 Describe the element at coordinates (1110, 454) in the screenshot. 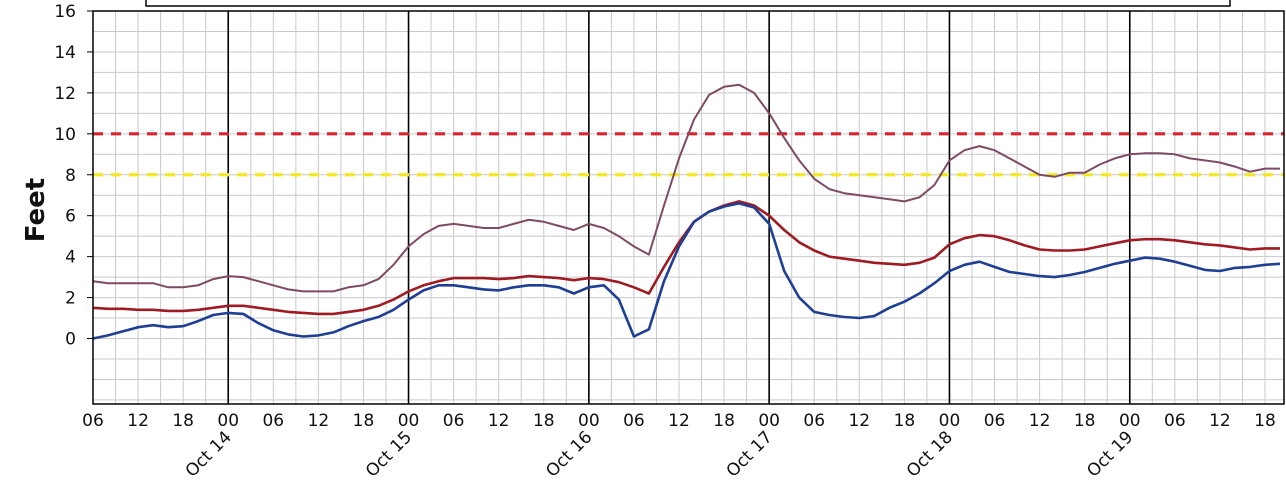

I see `x-day-label: Oct 19` at that location.